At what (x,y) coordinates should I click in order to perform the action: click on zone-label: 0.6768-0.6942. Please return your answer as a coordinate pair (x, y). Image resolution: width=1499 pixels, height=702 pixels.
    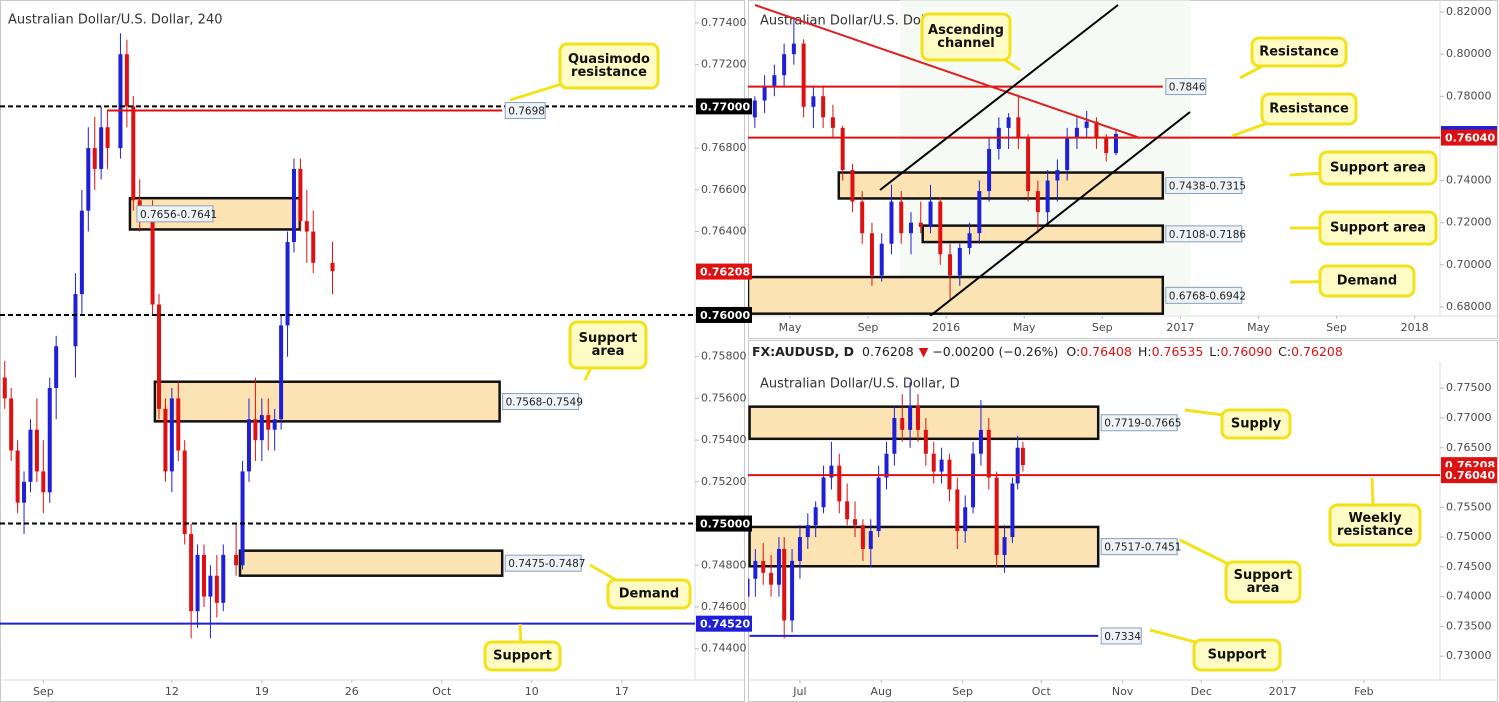
    Looking at the image, I should click on (1207, 296).